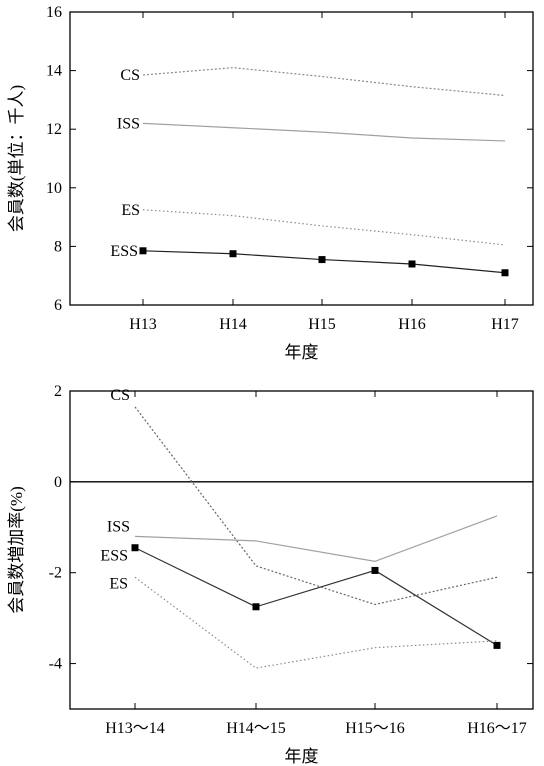 Image resolution: width=544 pixels, height=766 pixels. Describe the element at coordinates (54, 129) in the screenshot. I see `y-tick-label: 12` at that location.